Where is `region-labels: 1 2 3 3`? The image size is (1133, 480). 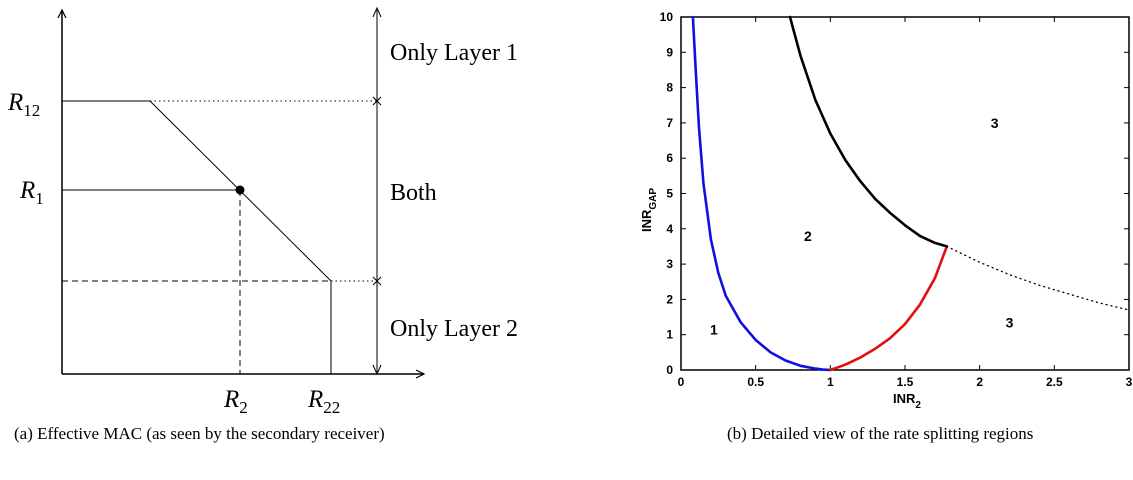
region-labels: 1 2 3 3 is located at coordinates (862, 226).